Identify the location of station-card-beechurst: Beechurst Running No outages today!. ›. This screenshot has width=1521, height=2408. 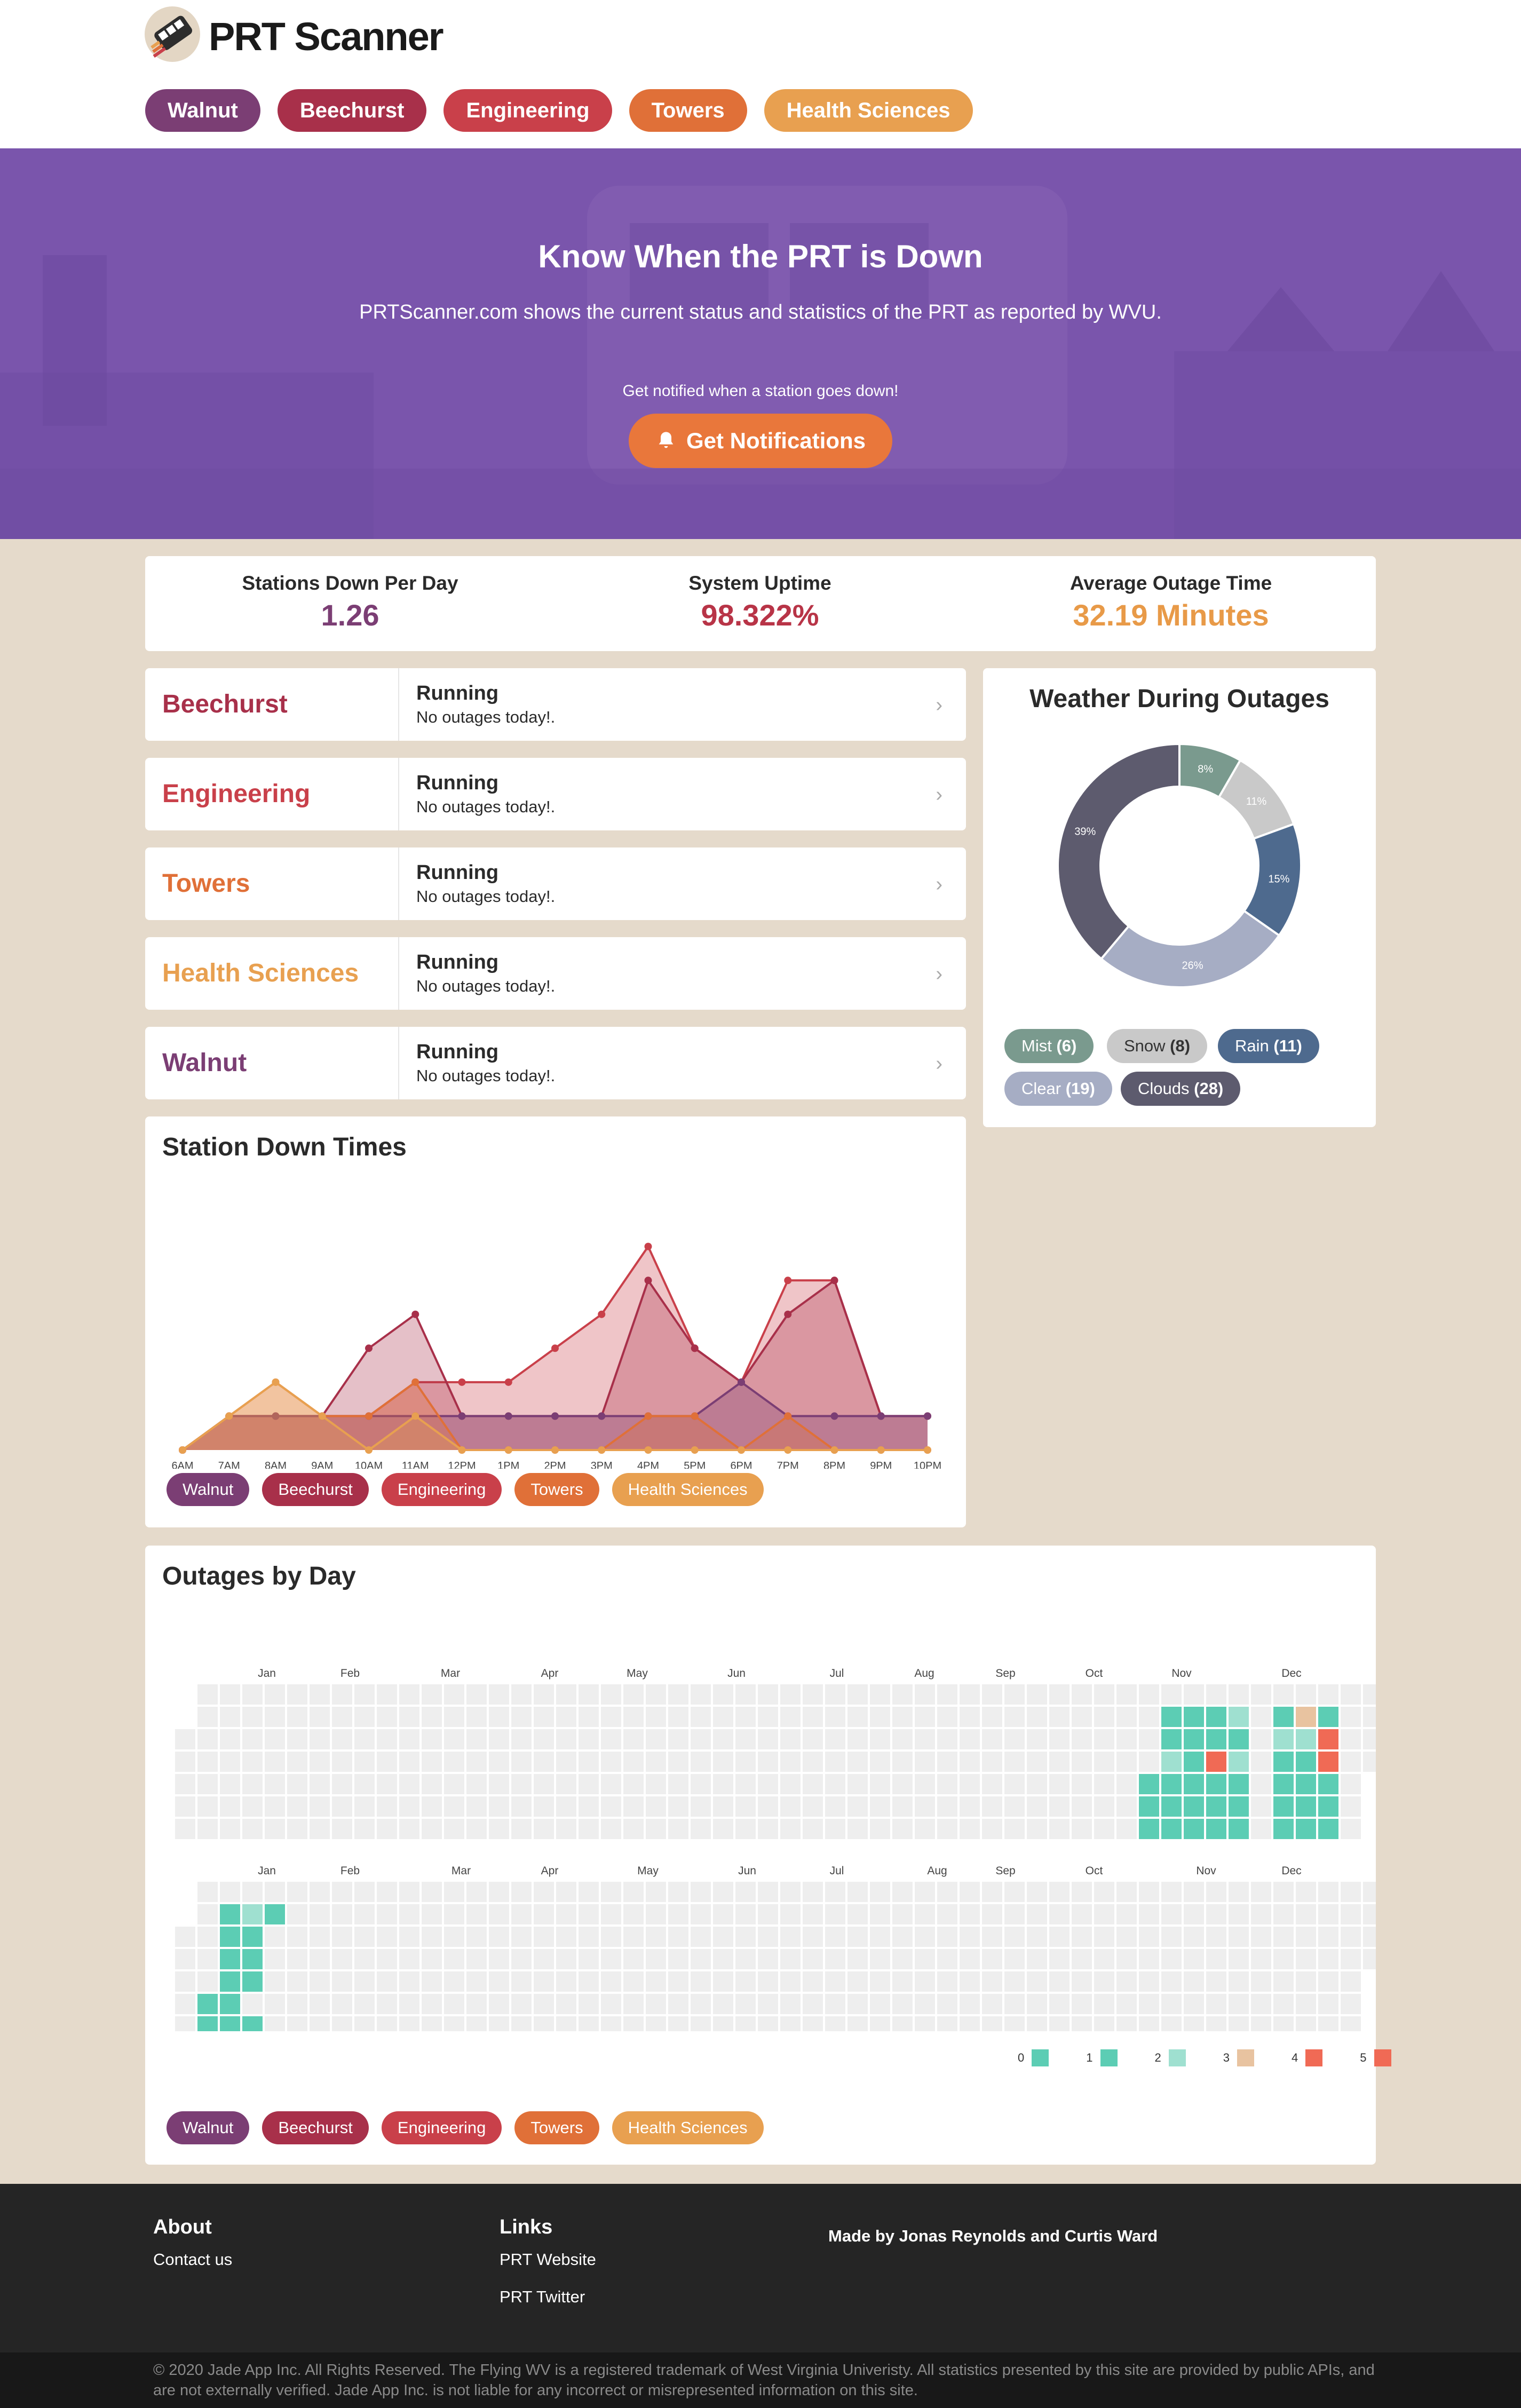
(555, 704).